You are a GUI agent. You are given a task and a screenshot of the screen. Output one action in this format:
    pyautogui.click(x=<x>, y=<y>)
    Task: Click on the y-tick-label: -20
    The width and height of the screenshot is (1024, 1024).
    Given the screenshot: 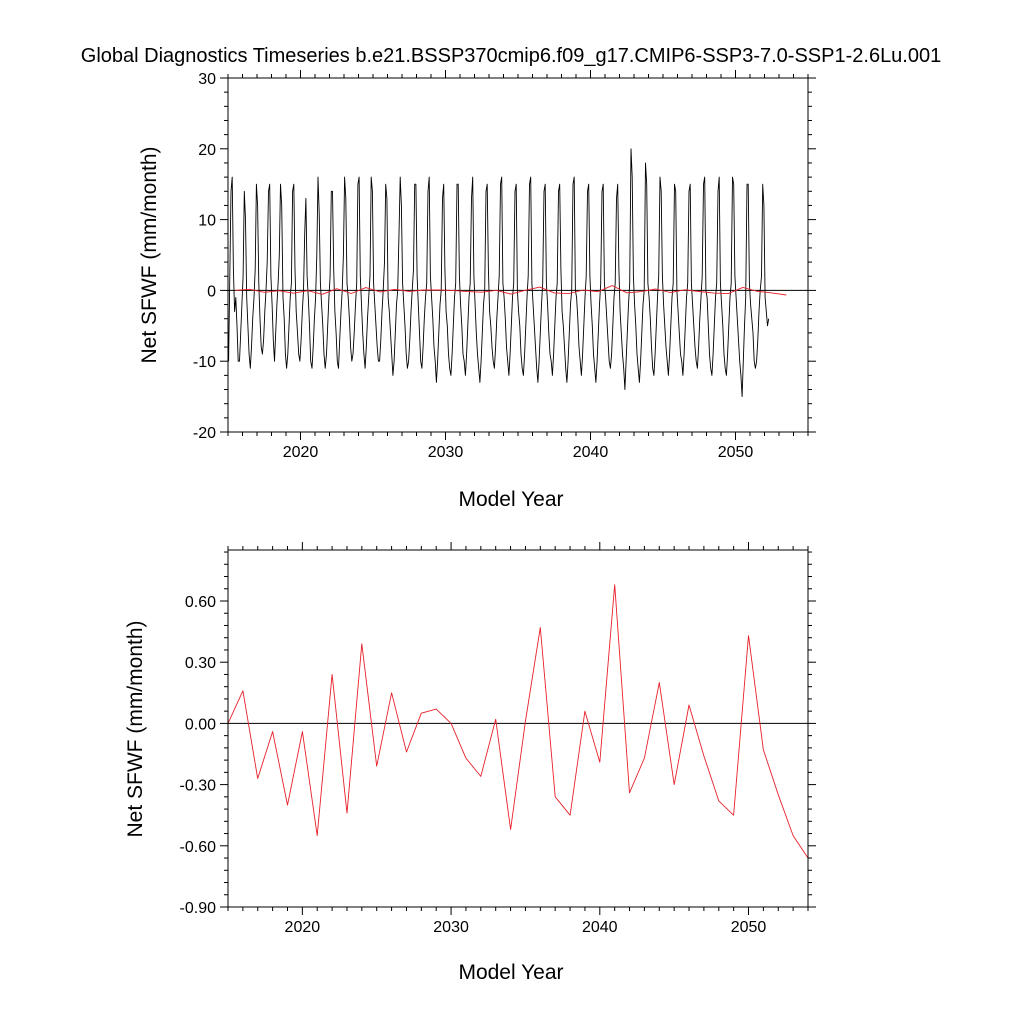 What is the action you would take?
    pyautogui.click(x=204, y=433)
    